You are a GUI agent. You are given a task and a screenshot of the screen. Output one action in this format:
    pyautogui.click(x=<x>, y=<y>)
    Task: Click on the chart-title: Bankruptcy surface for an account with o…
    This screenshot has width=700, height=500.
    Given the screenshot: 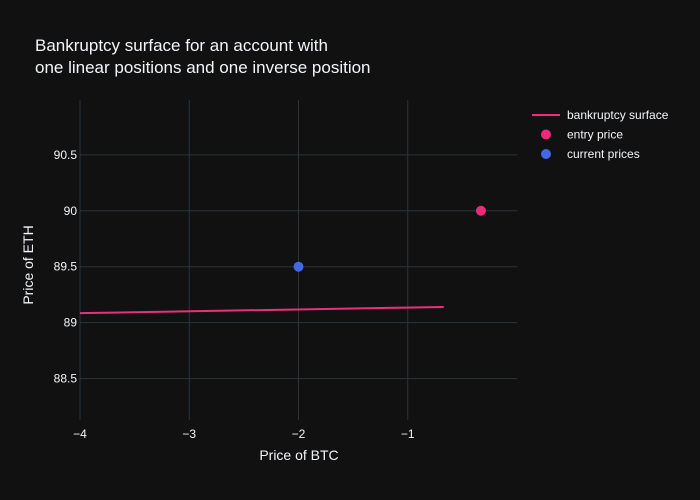 What is the action you would take?
    pyautogui.click(x=203, y=56)
    